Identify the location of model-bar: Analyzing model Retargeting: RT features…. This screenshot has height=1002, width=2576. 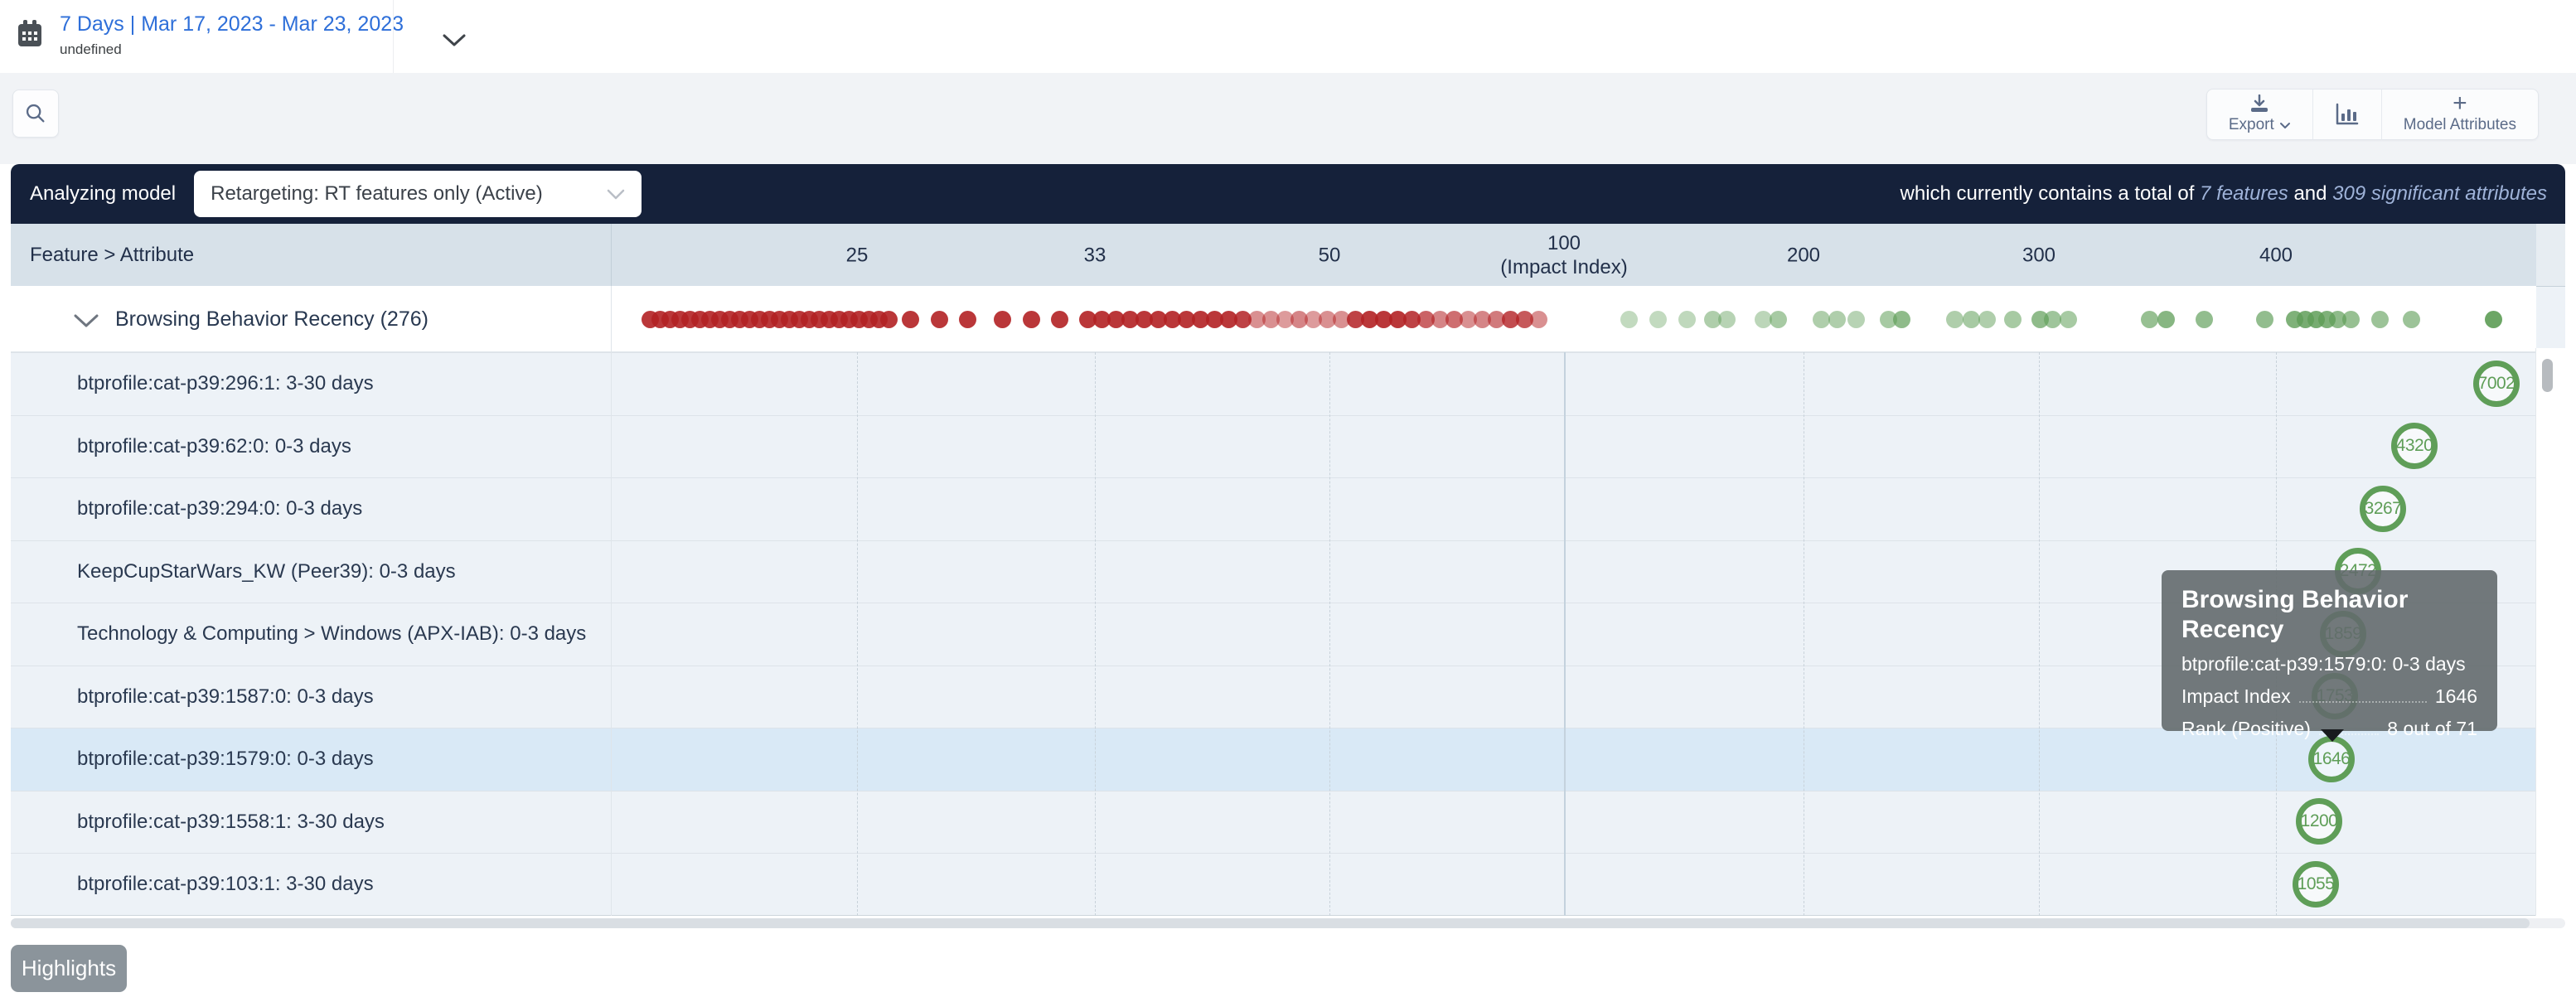
(1288, 194).